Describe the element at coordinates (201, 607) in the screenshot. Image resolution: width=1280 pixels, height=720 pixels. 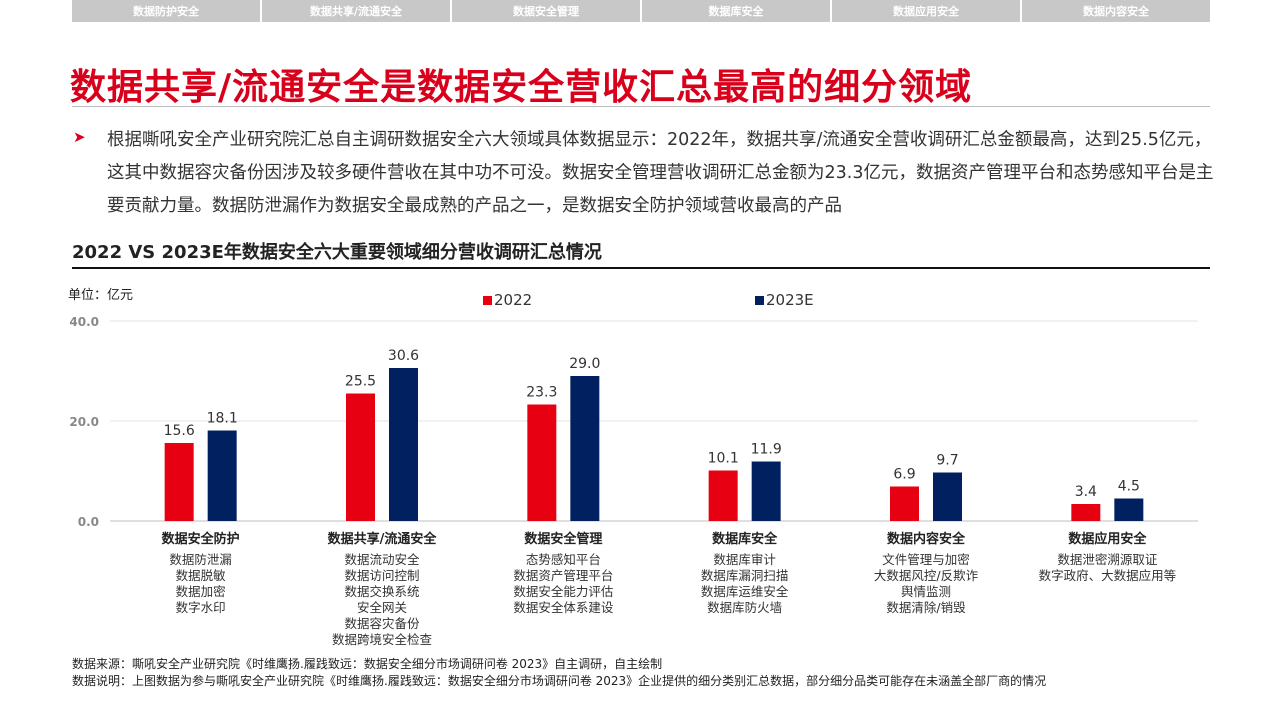
I see `category-sub-item: 数字水印` at that location.